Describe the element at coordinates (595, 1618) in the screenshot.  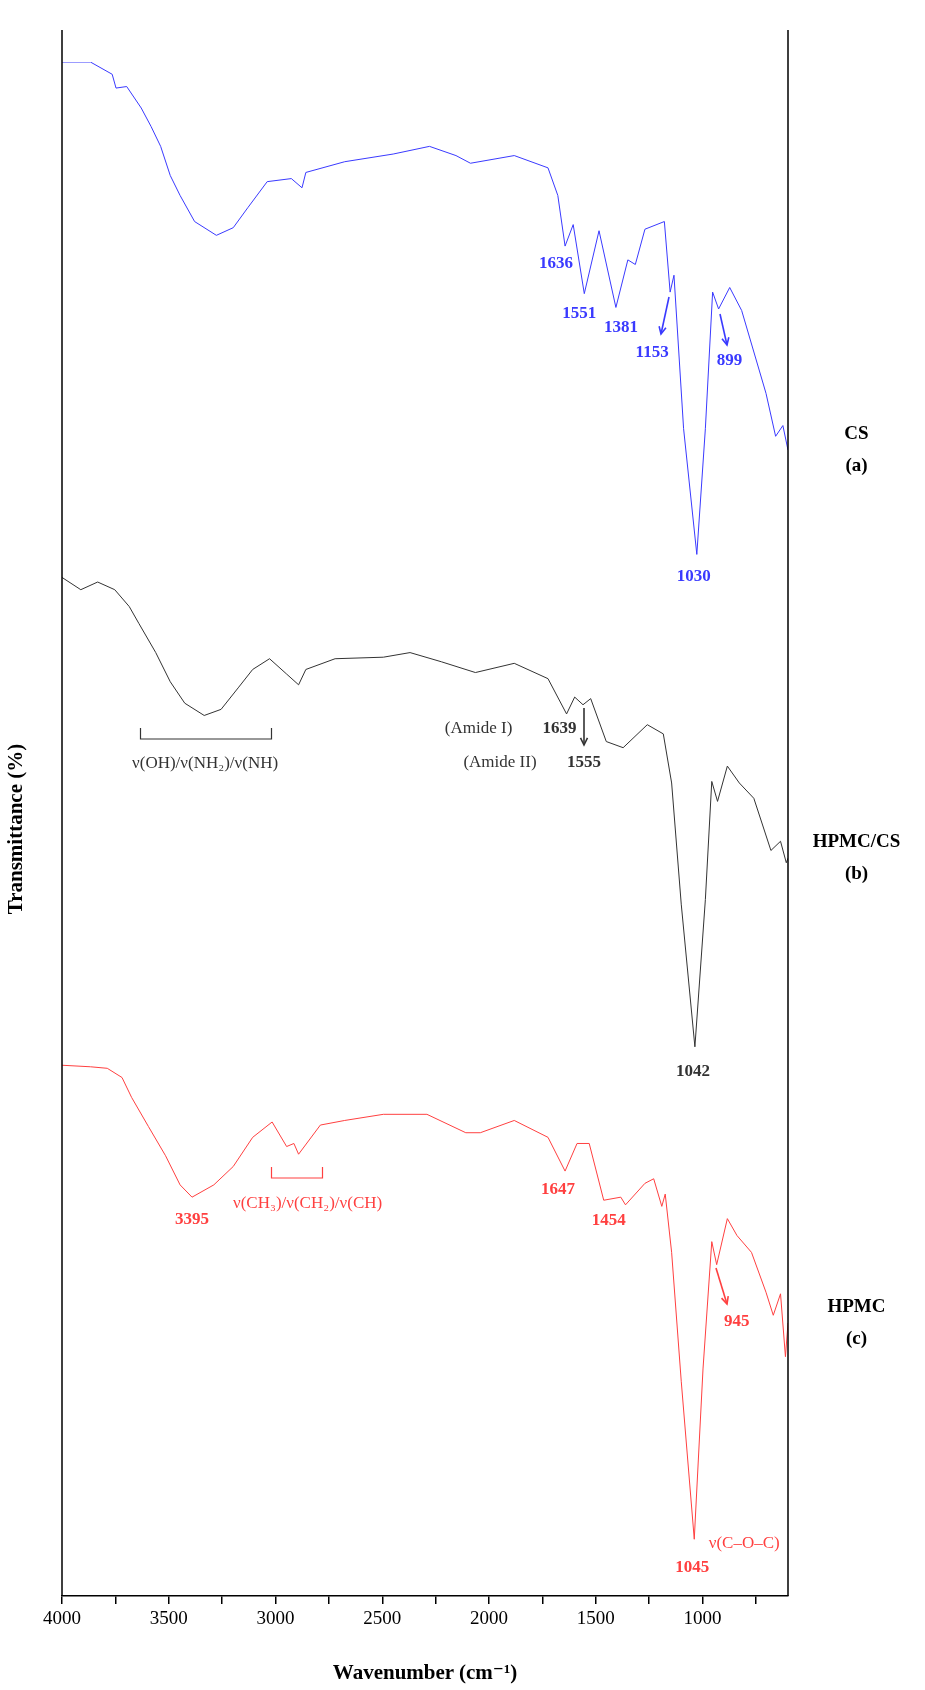
I see `x-tick-label: 1500` at that location.